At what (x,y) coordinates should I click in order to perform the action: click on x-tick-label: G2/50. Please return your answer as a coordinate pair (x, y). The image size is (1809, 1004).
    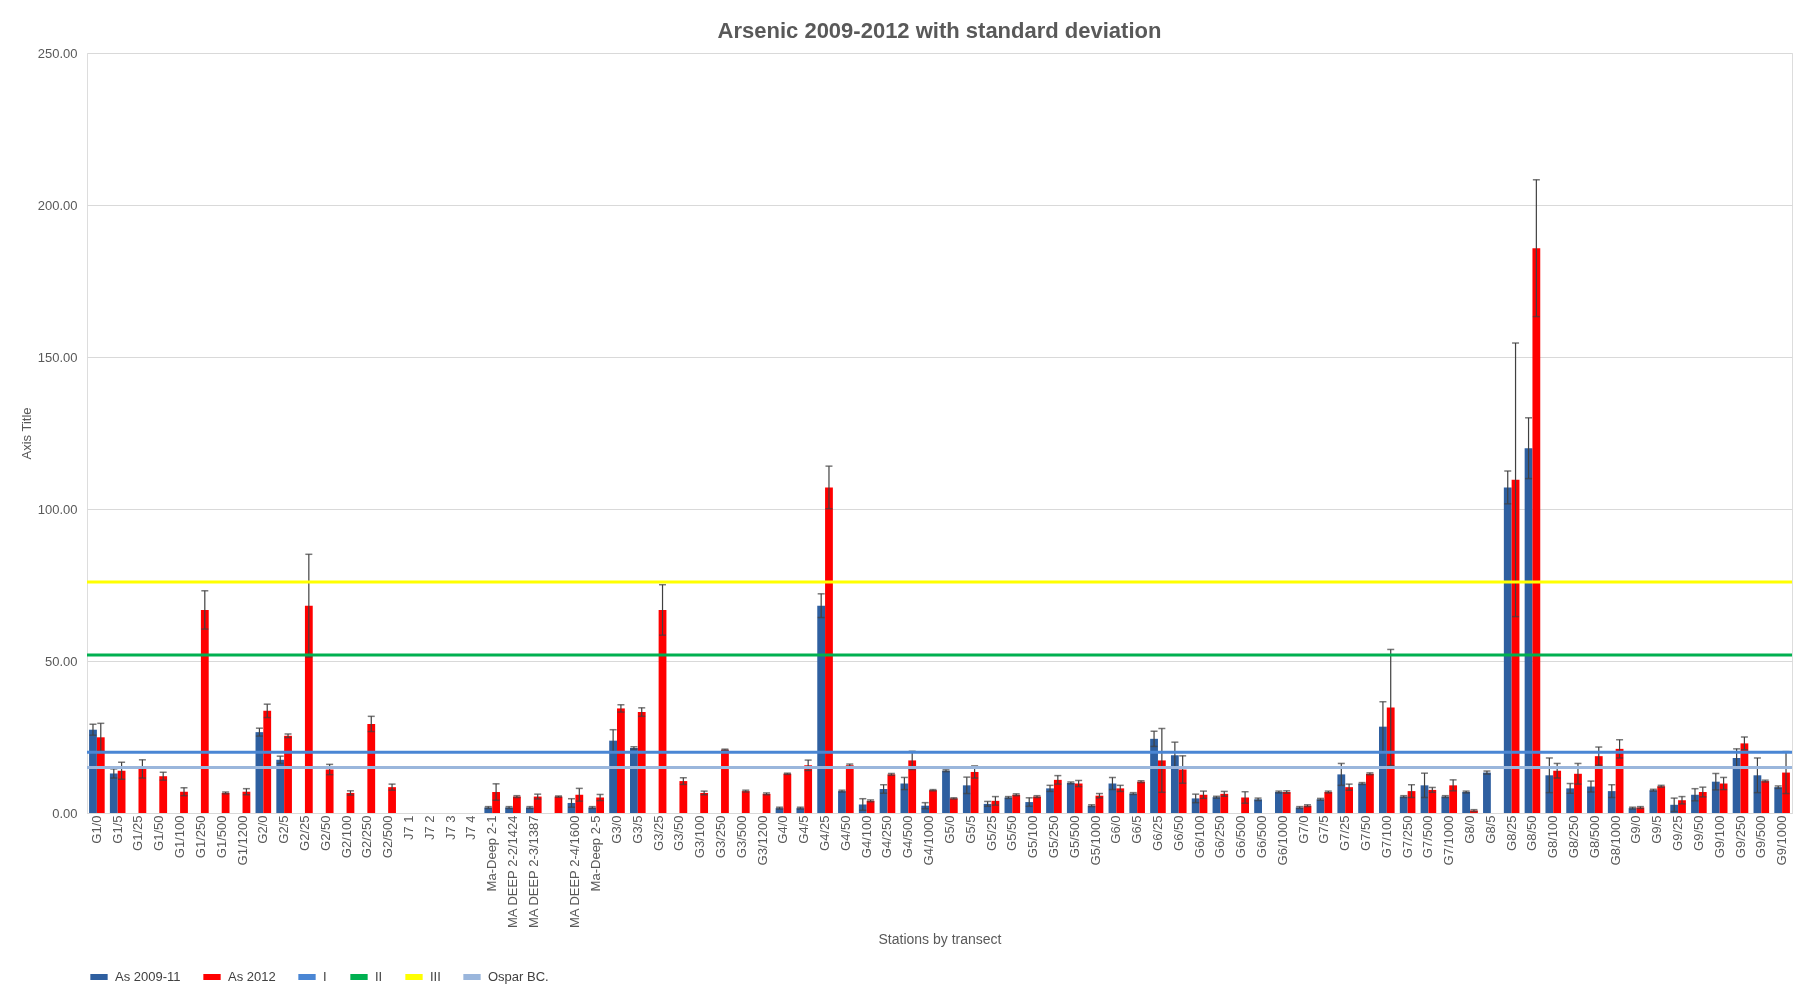
    Looking at the image, I should click on (325, 833).